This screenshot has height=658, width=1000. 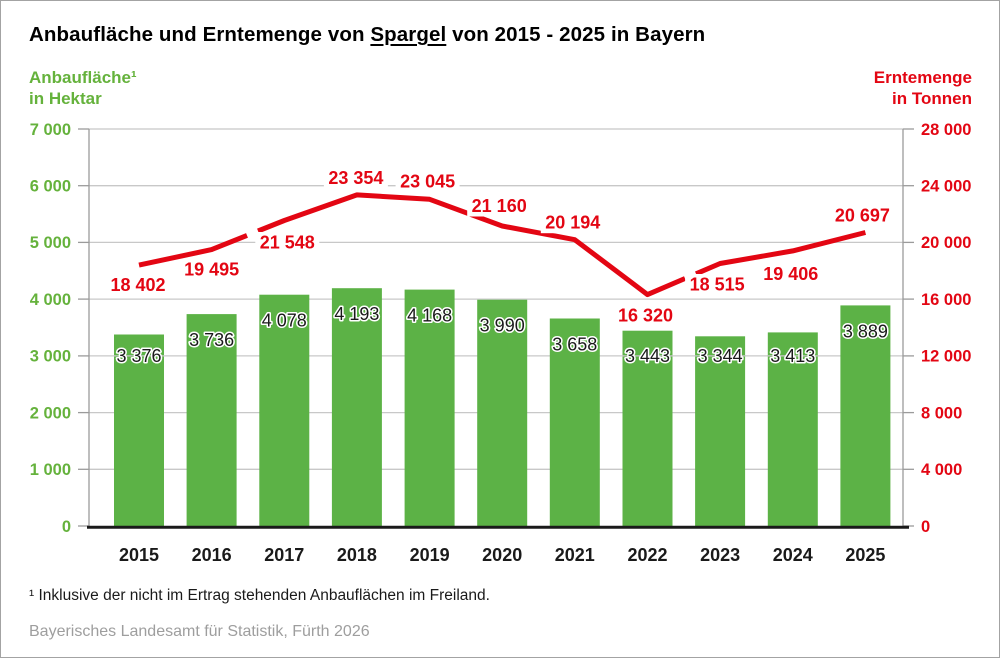 What do you see at coordinates (65, 98) in the screenshot?
I see `left-axis-title-line2: in Hektar` at bounding box center [65, 98].